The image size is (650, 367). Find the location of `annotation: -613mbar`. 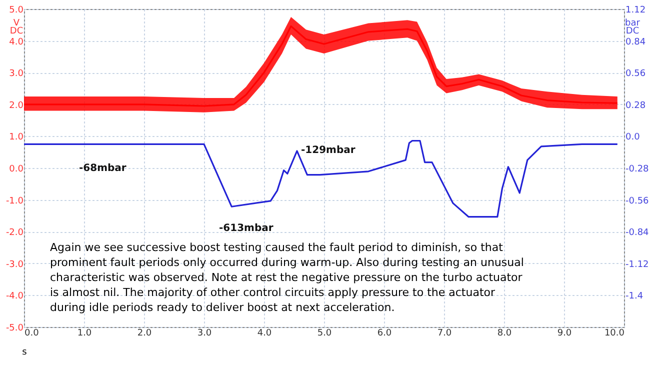

annotation: -613mbar is located at coordinates (246, 228).